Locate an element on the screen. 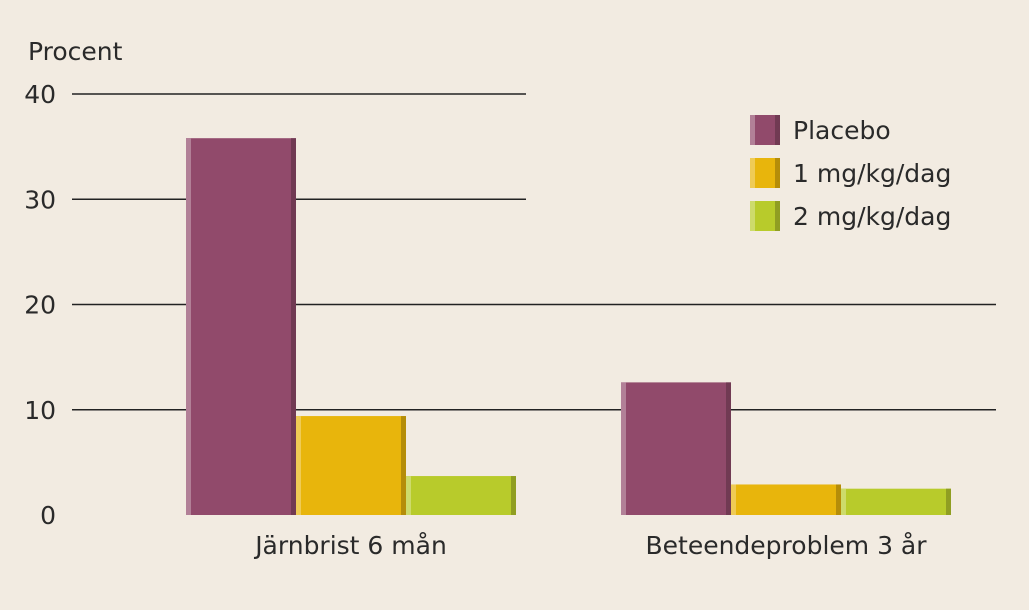 The image size is (1029, 610). svg-text: 1 mg/kg/dag is located at coordinates (872, 173).